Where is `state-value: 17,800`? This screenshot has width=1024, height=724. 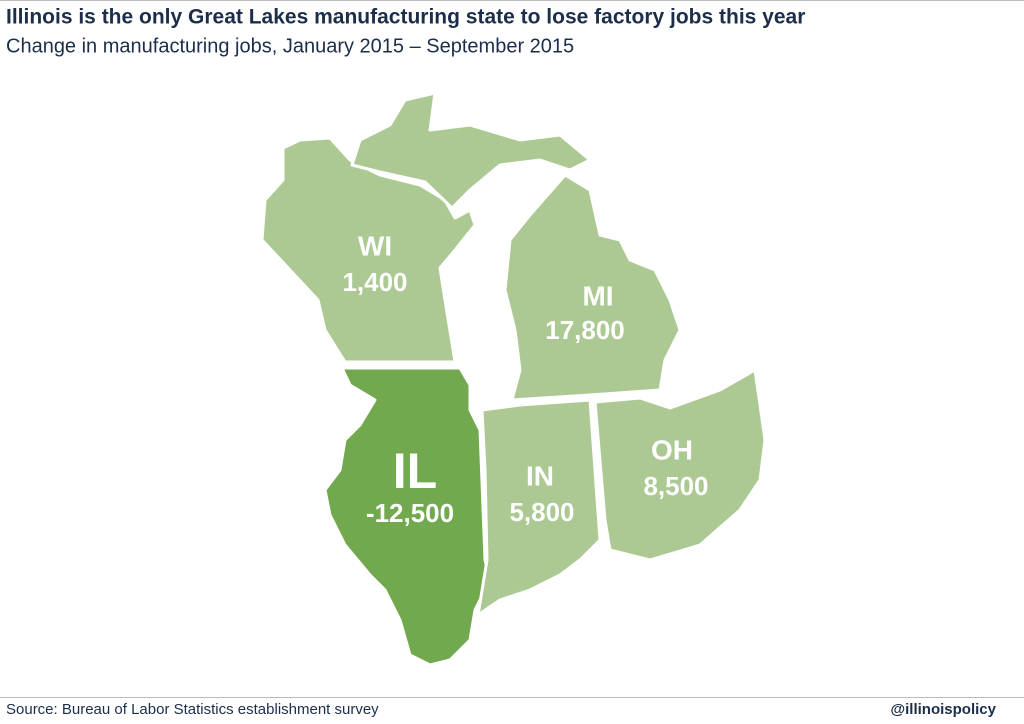
state-value: 17,800 is located at coordinates (585, 330).